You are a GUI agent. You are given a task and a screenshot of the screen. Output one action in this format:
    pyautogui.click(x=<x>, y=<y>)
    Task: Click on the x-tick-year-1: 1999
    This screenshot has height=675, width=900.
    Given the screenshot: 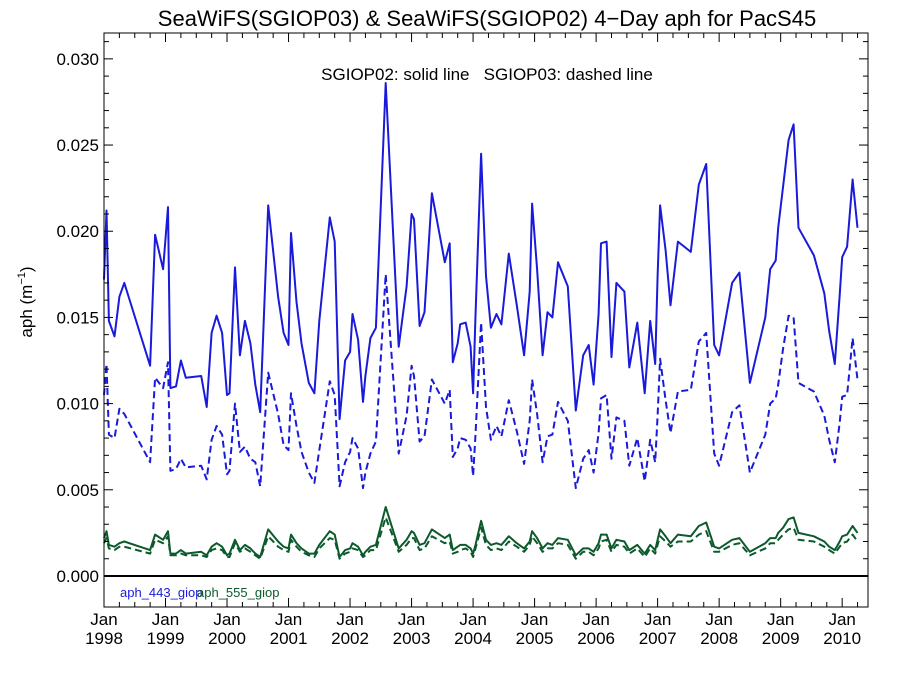 What is the action you would take?
    pyautogui.click(x=166, y=638)
    